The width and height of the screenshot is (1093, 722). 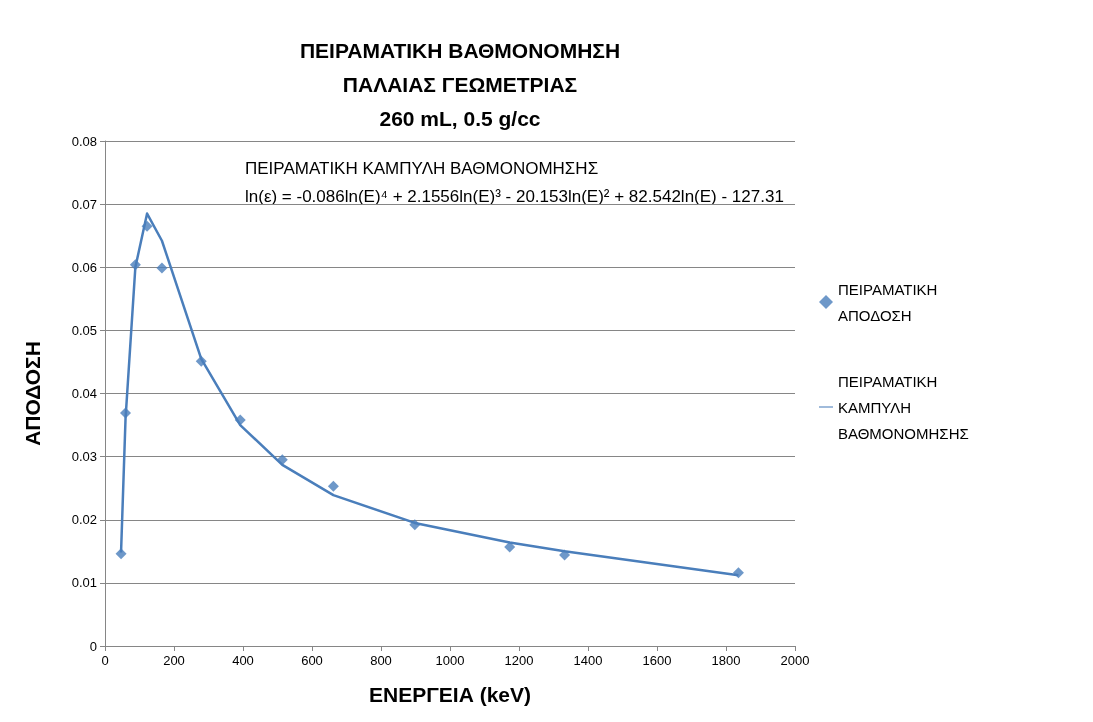 What do you see at coordinates (243, 660) in the screenshot?
I see `x-tick-label: 400` at bounding box center [243, 660].